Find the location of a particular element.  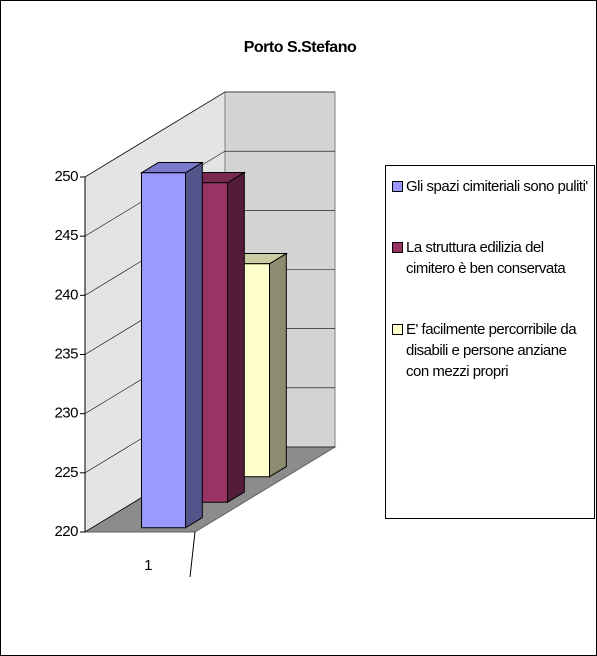

y-tick-label: 240 is located at coordinates (66, 294).